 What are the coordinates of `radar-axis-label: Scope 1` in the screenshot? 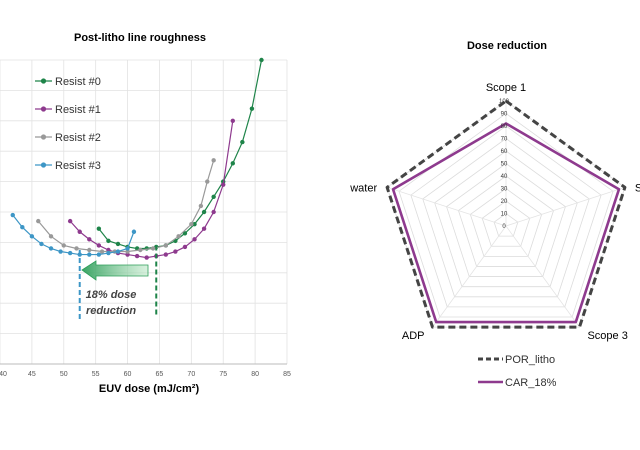 It's located at (506, 88).